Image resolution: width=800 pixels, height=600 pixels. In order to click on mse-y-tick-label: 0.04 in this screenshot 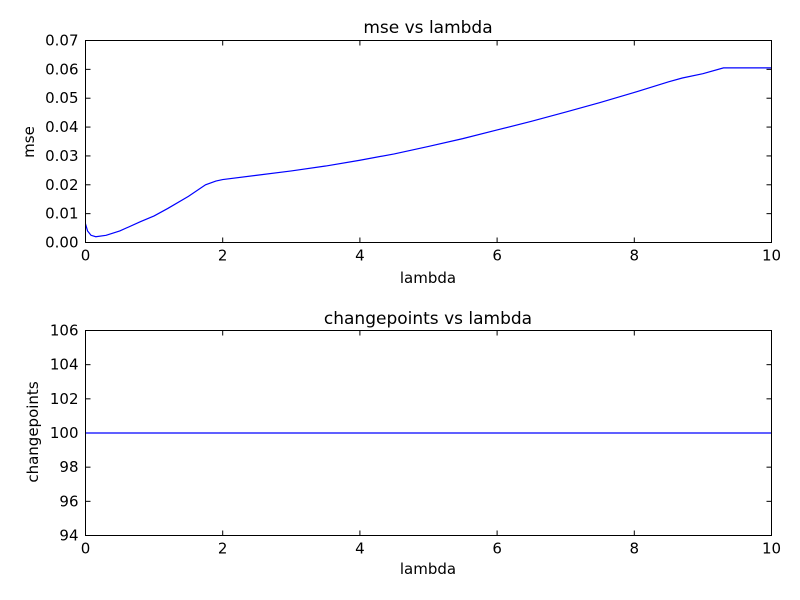, I will do `click(61, 127)`.